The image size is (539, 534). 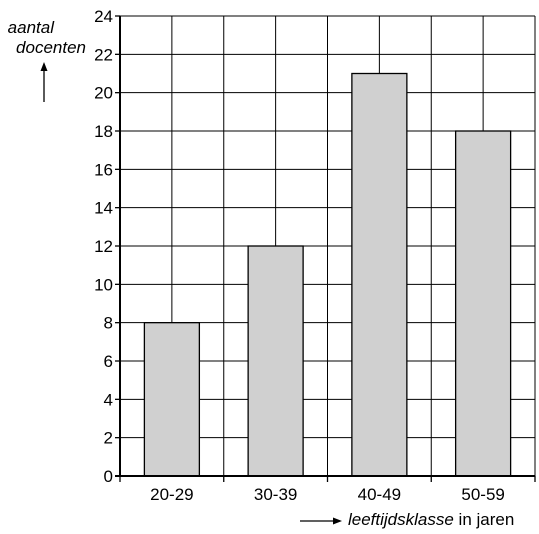 What do you see at coordinates (44, 82) in the screenshot?
I see `y-axis-arrow-icon` at bounding box center [44, 82].